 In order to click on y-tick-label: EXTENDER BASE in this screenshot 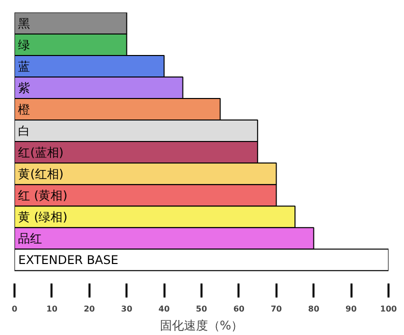, I will do `click(68, 259)`.